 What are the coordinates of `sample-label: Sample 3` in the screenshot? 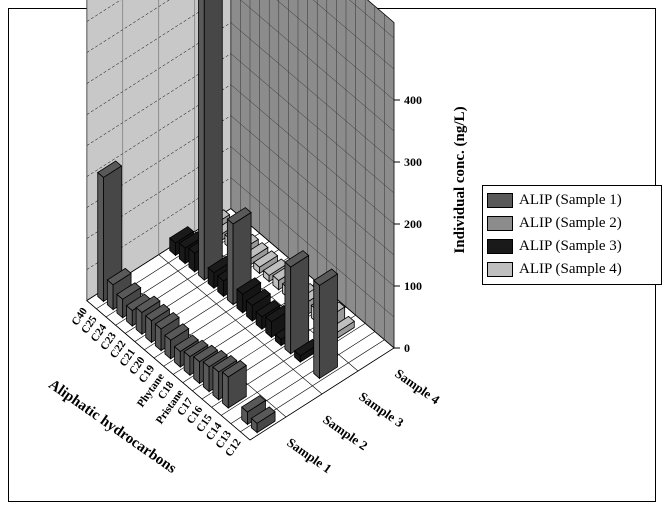 It's located at (381, 410).